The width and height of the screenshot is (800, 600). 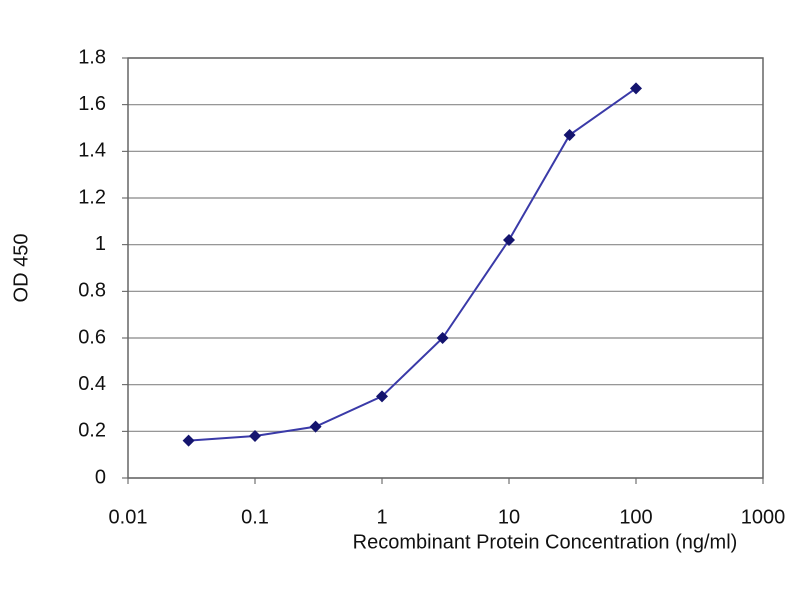 What do you see at coordinates (92, 291) in the screenshot?
I see `y-tick-label: 0.8` at bounding box center [92, 291].